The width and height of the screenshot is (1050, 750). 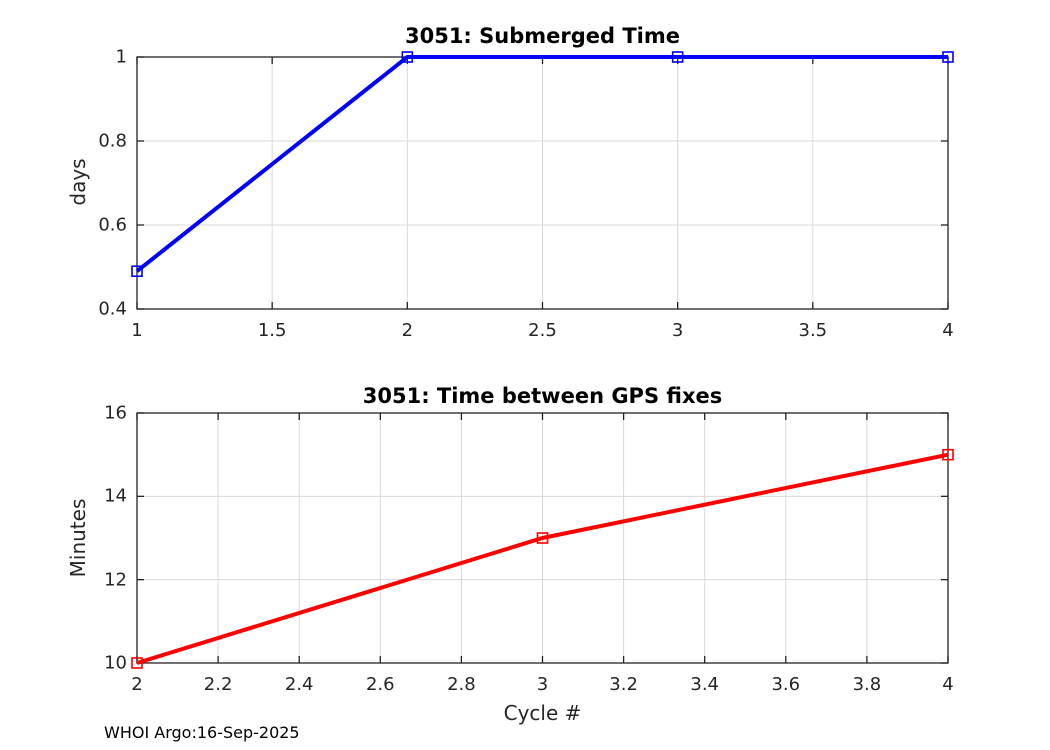 What do you see at coordinates (542, 330) in the screenshot?
I see `x-tick-label: 2.5` at bounding box center [542, 330].